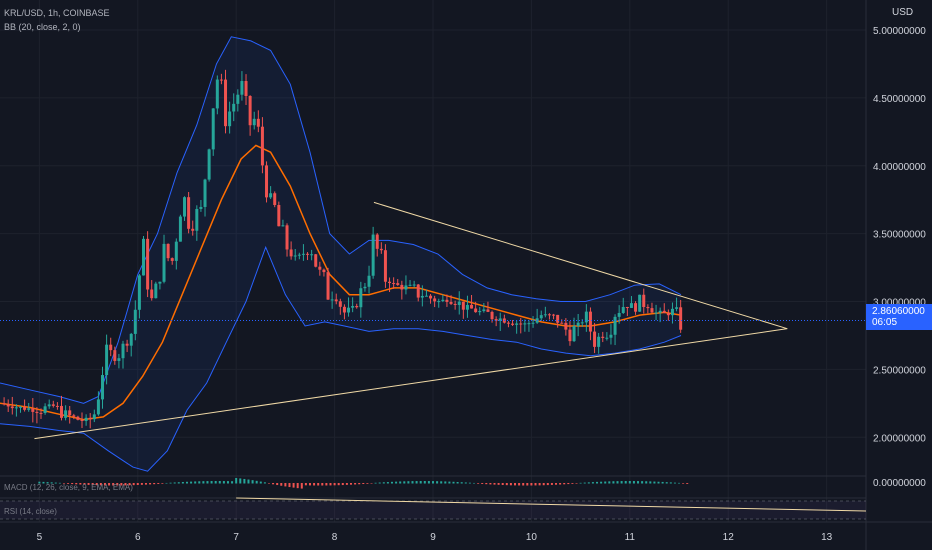 The image size is (932, 550). I want to click on currency-label: USD, so click(903, 12).